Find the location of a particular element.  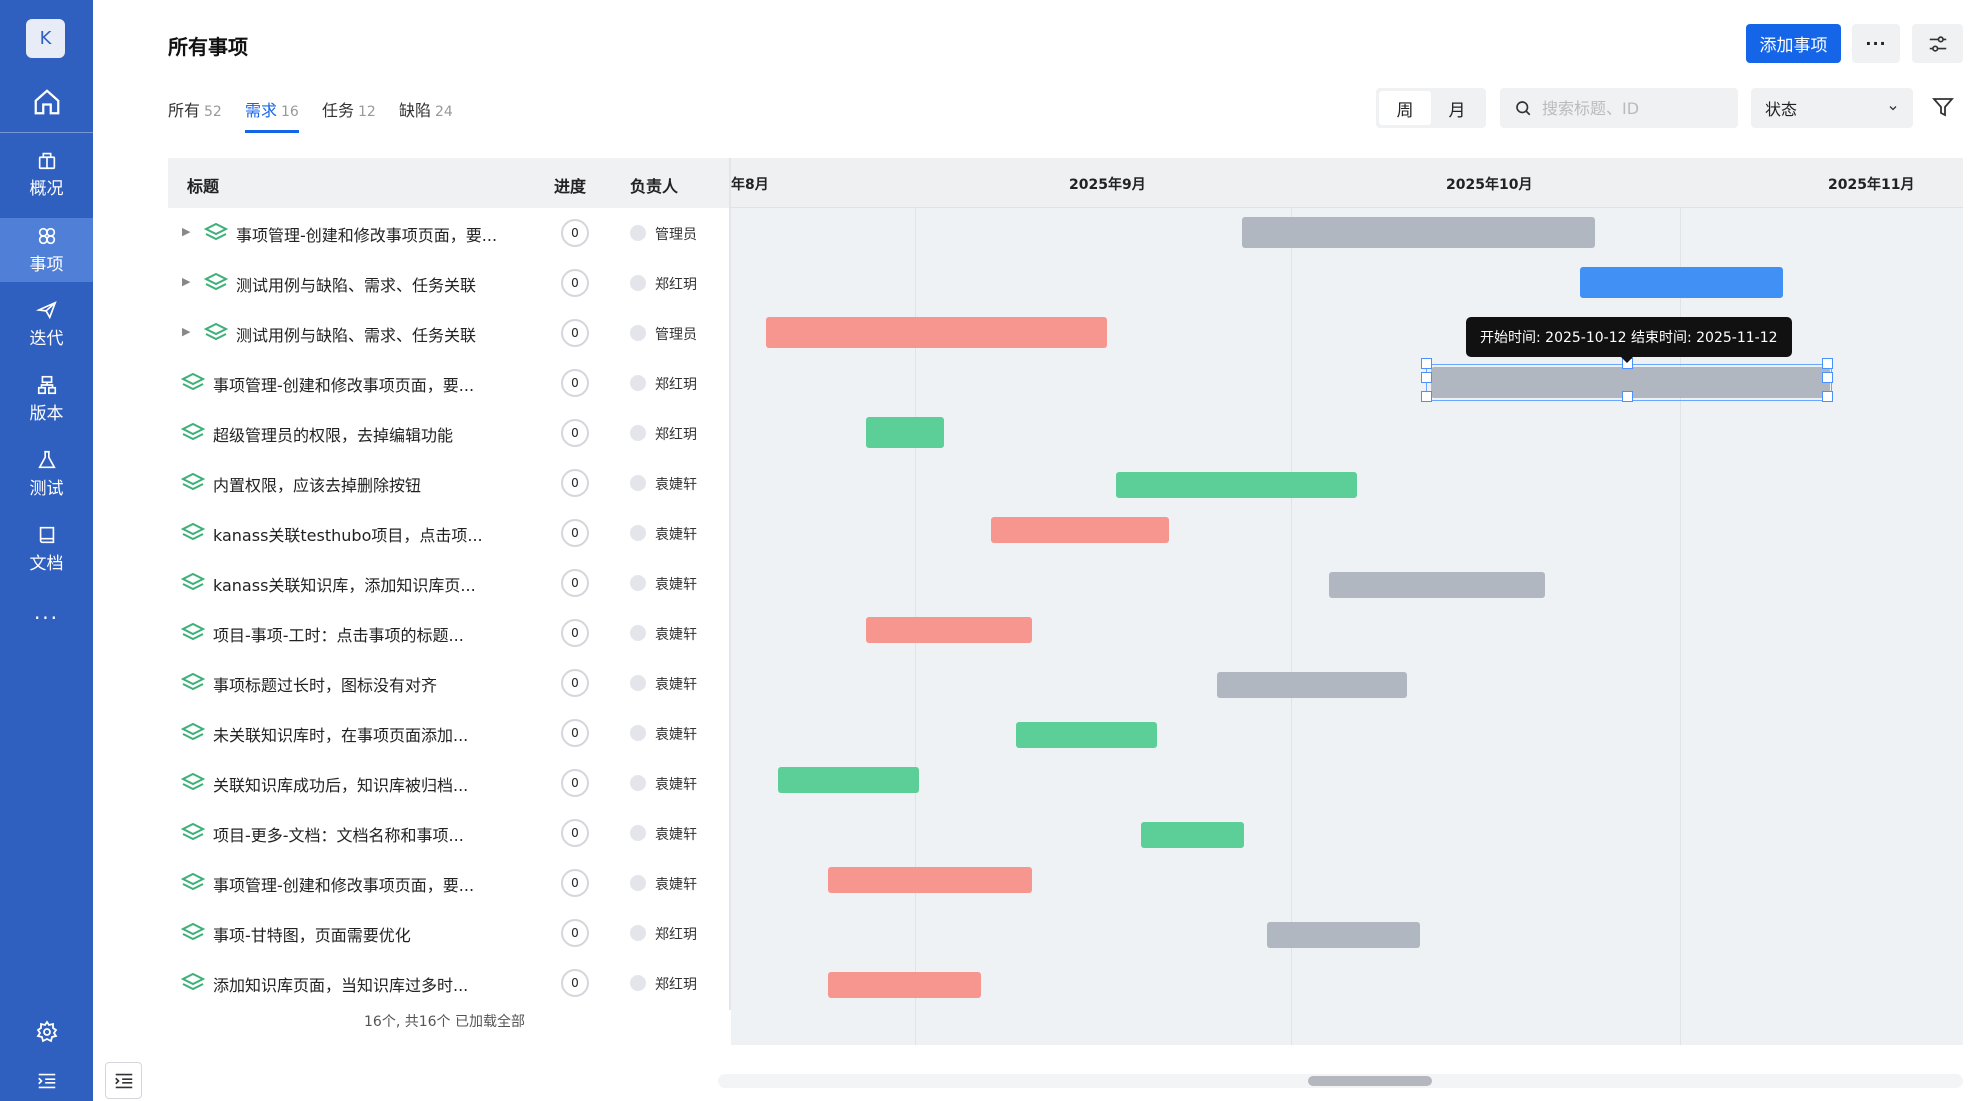

overview-icon is located at coordinates (46, 161).